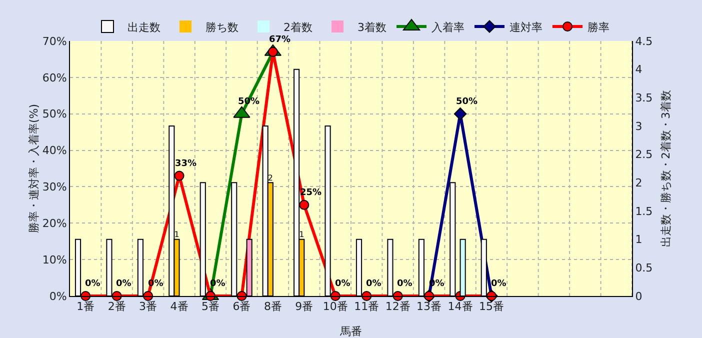 The image size is (702, 338). Describe the element at coordinates (270, 177) in the screenshot. I see `data-label: 2` at that location.